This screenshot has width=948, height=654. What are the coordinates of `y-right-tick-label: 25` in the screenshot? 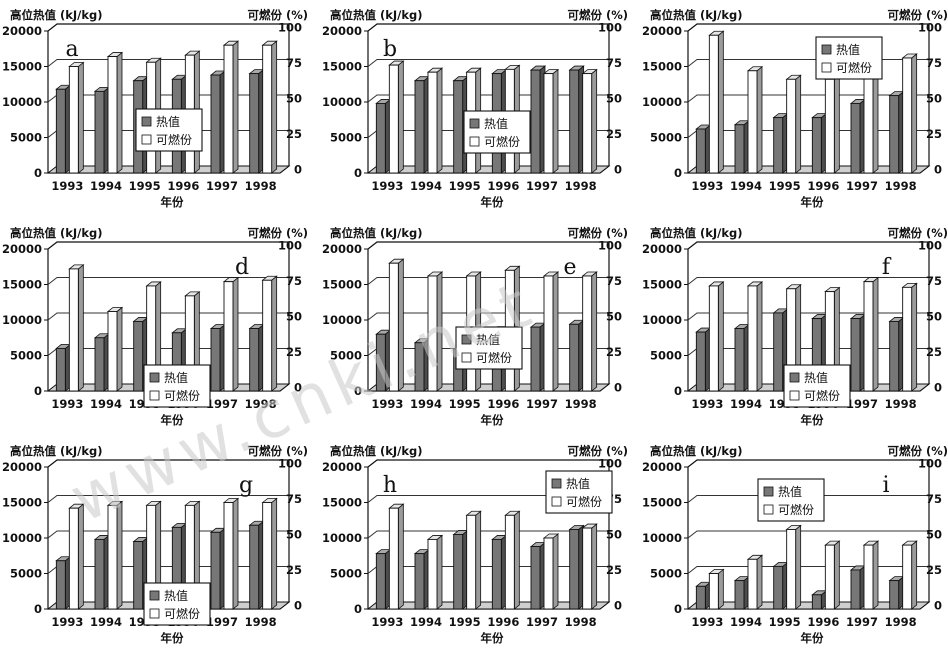 It's located at (614, 570).